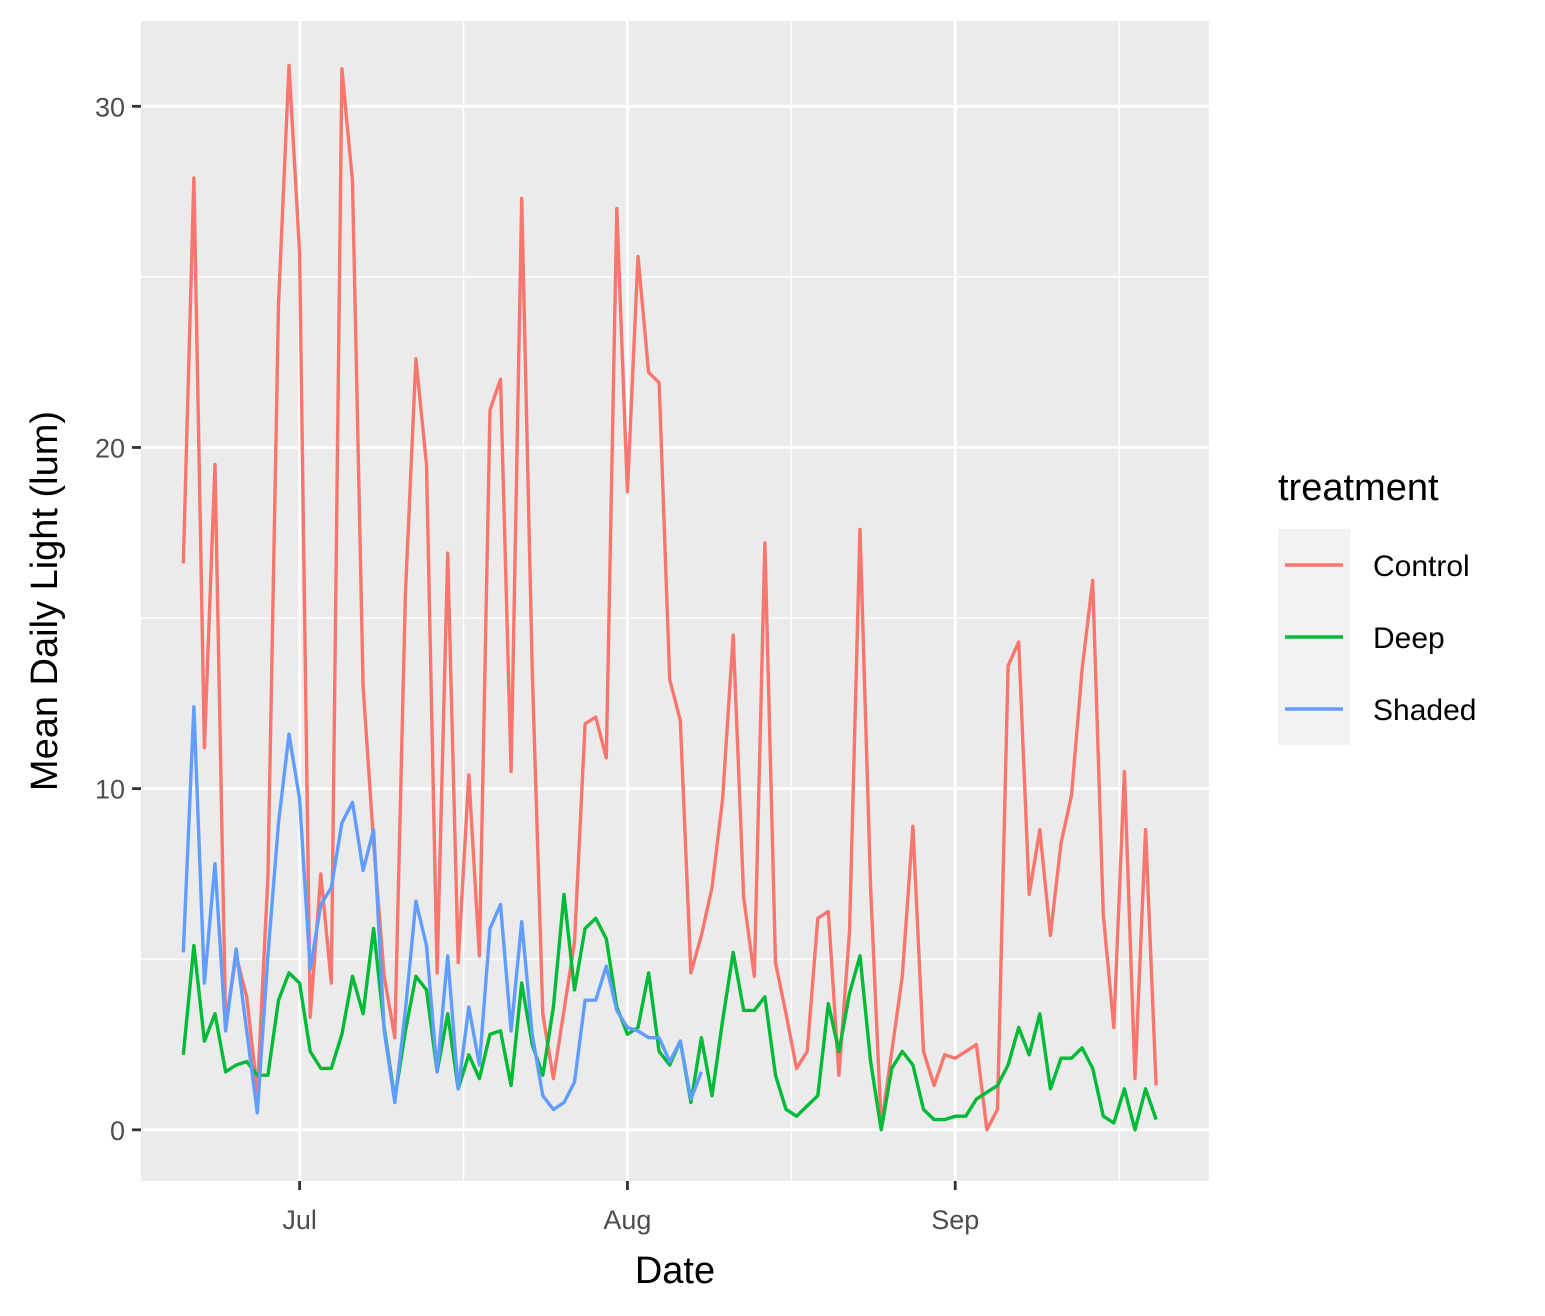  Describe the element at coordinates (117, 1131) in the screenshot. I see `y-tick-label: 0` at that location.